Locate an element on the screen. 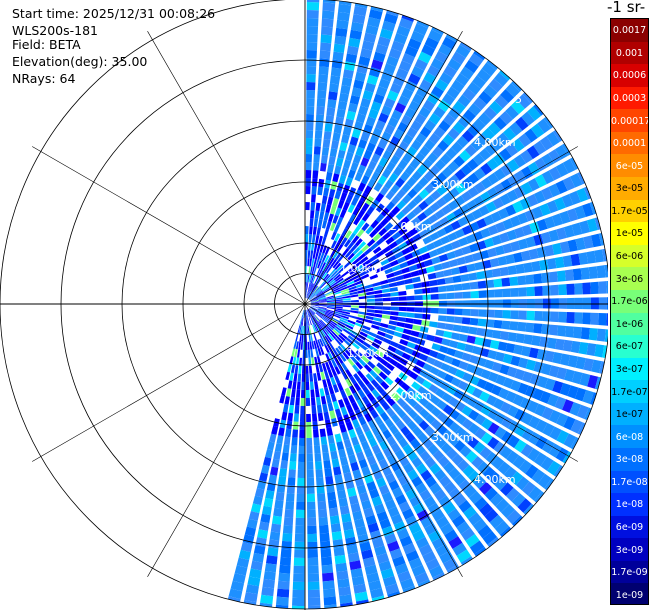 The width and height of the screenshot is (650, 610). colorbar-level: 3e-07 is located at coordinates (629, 369).